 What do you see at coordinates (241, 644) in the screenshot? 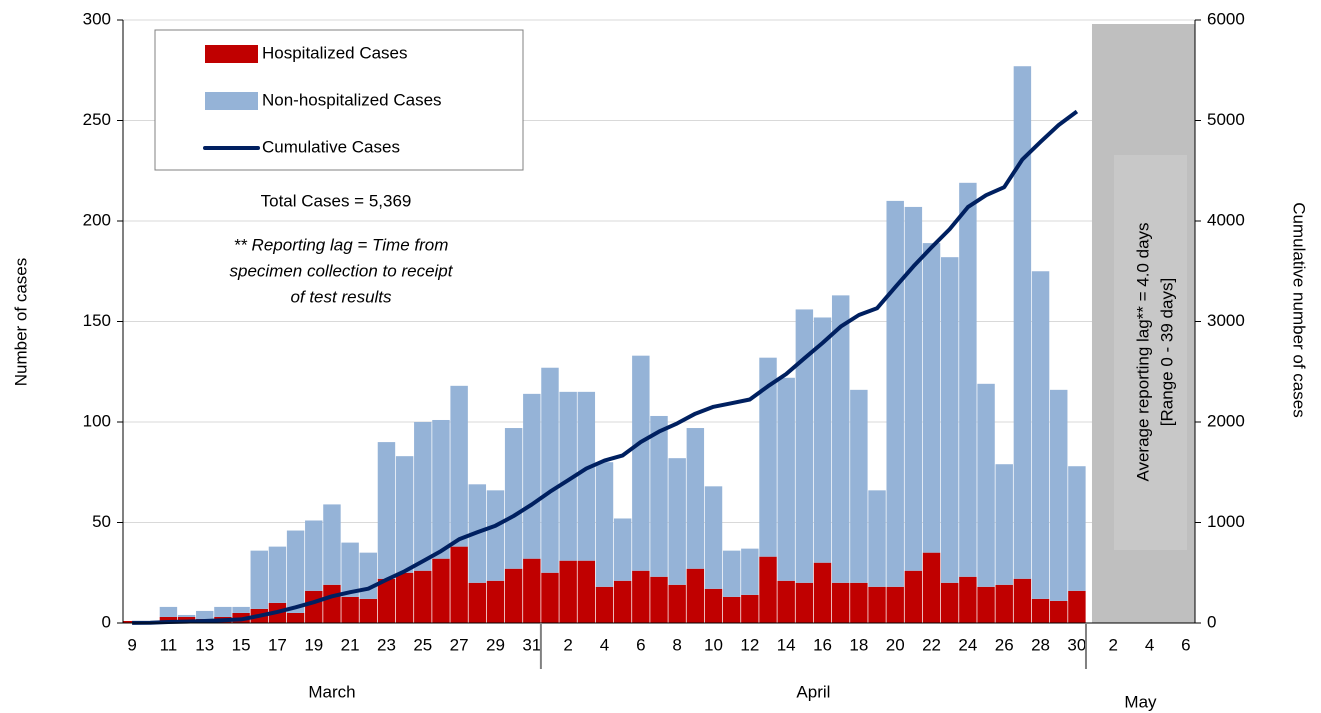
I see `x-tick-label: 15` at bounding box center [241, 644].